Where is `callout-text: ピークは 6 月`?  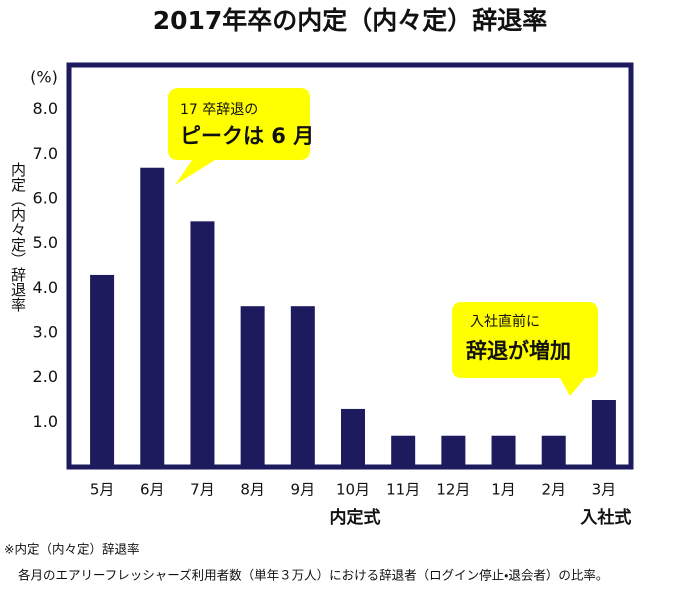
callout-text: ピークは 6 月 is located at coordinates (247, 136).